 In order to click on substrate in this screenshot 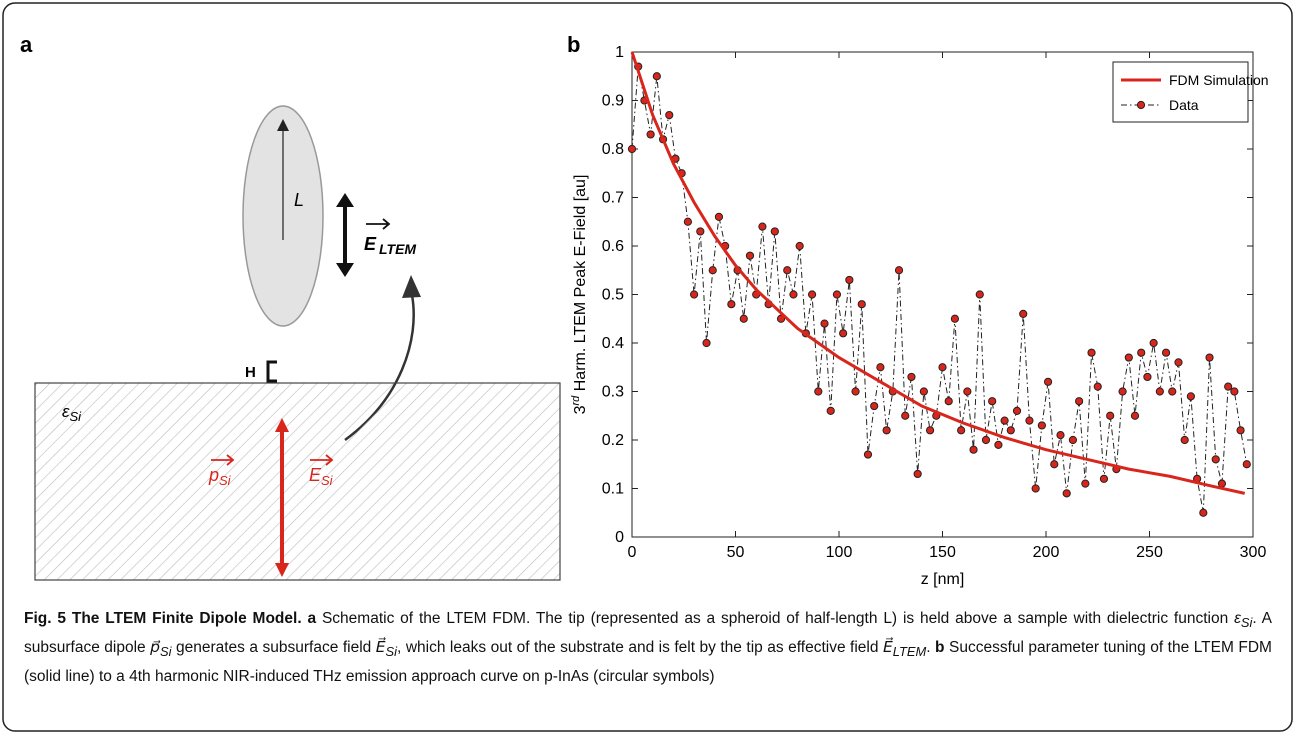, I will do `click(297, 481)`.